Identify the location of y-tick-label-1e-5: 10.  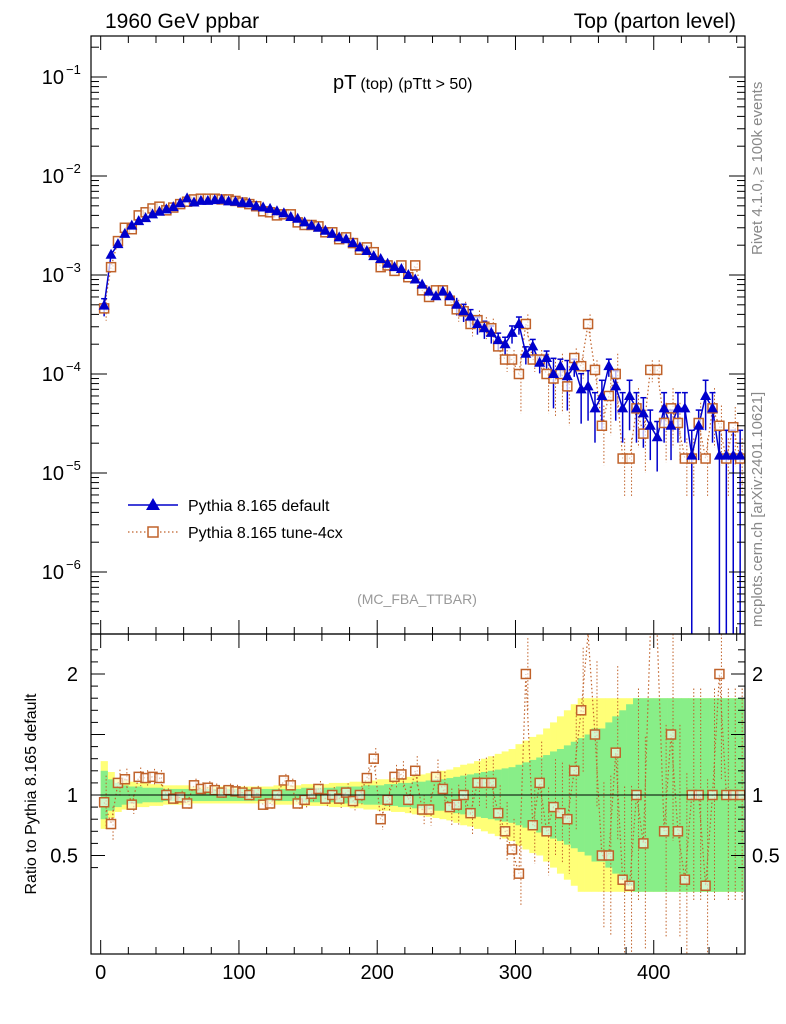
(53, 474).